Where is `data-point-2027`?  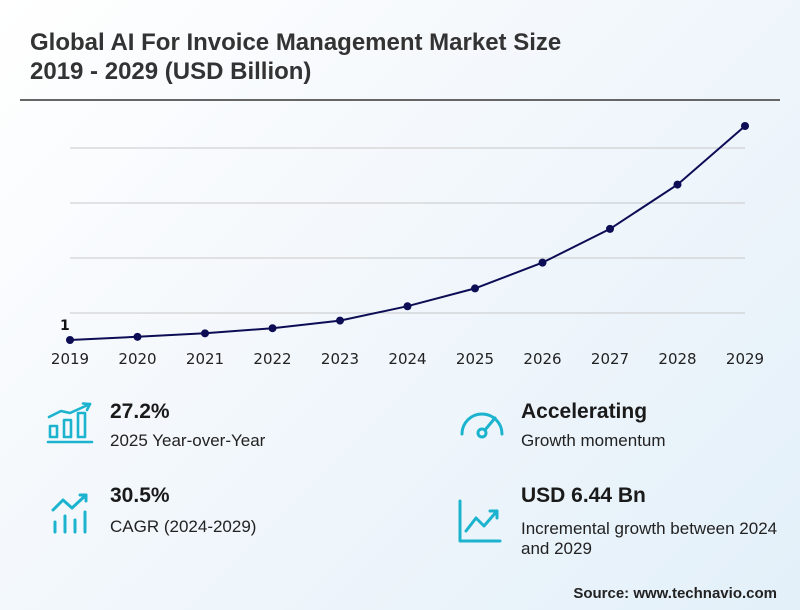 data-point-2027 is located at coordinates (610, 228).